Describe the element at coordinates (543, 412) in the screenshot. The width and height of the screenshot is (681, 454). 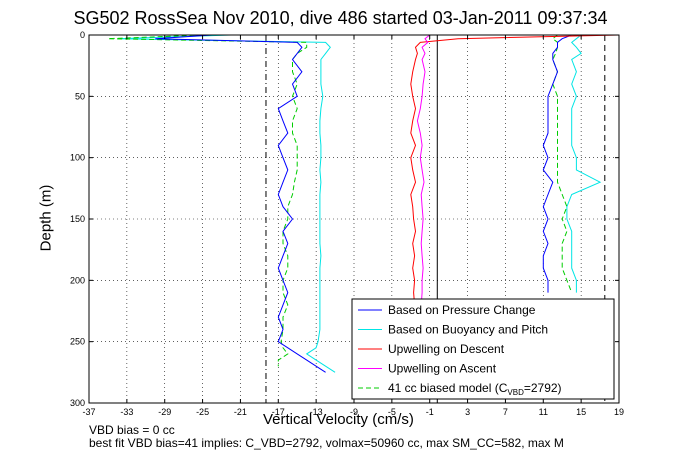
I see `x-tick-label: 11` at that location.